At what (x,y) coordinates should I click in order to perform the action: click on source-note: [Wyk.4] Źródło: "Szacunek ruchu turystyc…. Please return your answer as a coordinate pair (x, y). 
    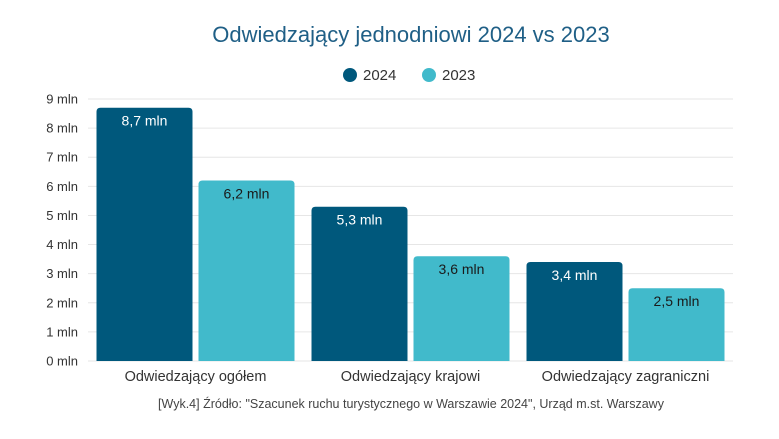
    Looking at the image, I should click on (411, 403).